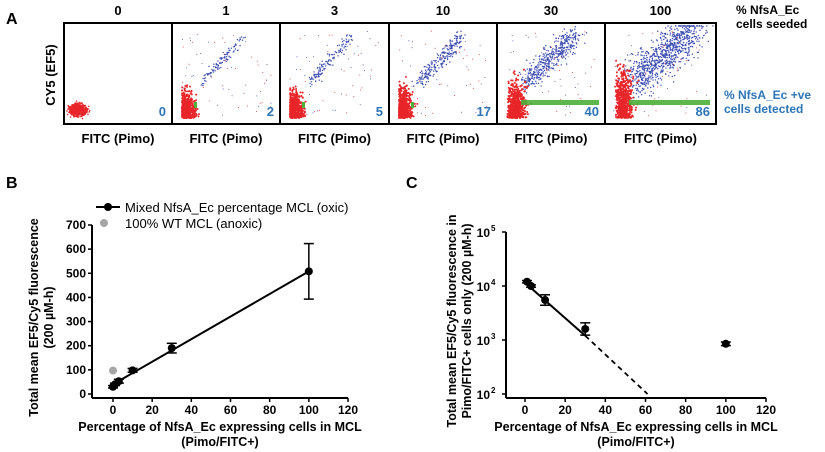  I want to click on gate-band, so click(303, 105).